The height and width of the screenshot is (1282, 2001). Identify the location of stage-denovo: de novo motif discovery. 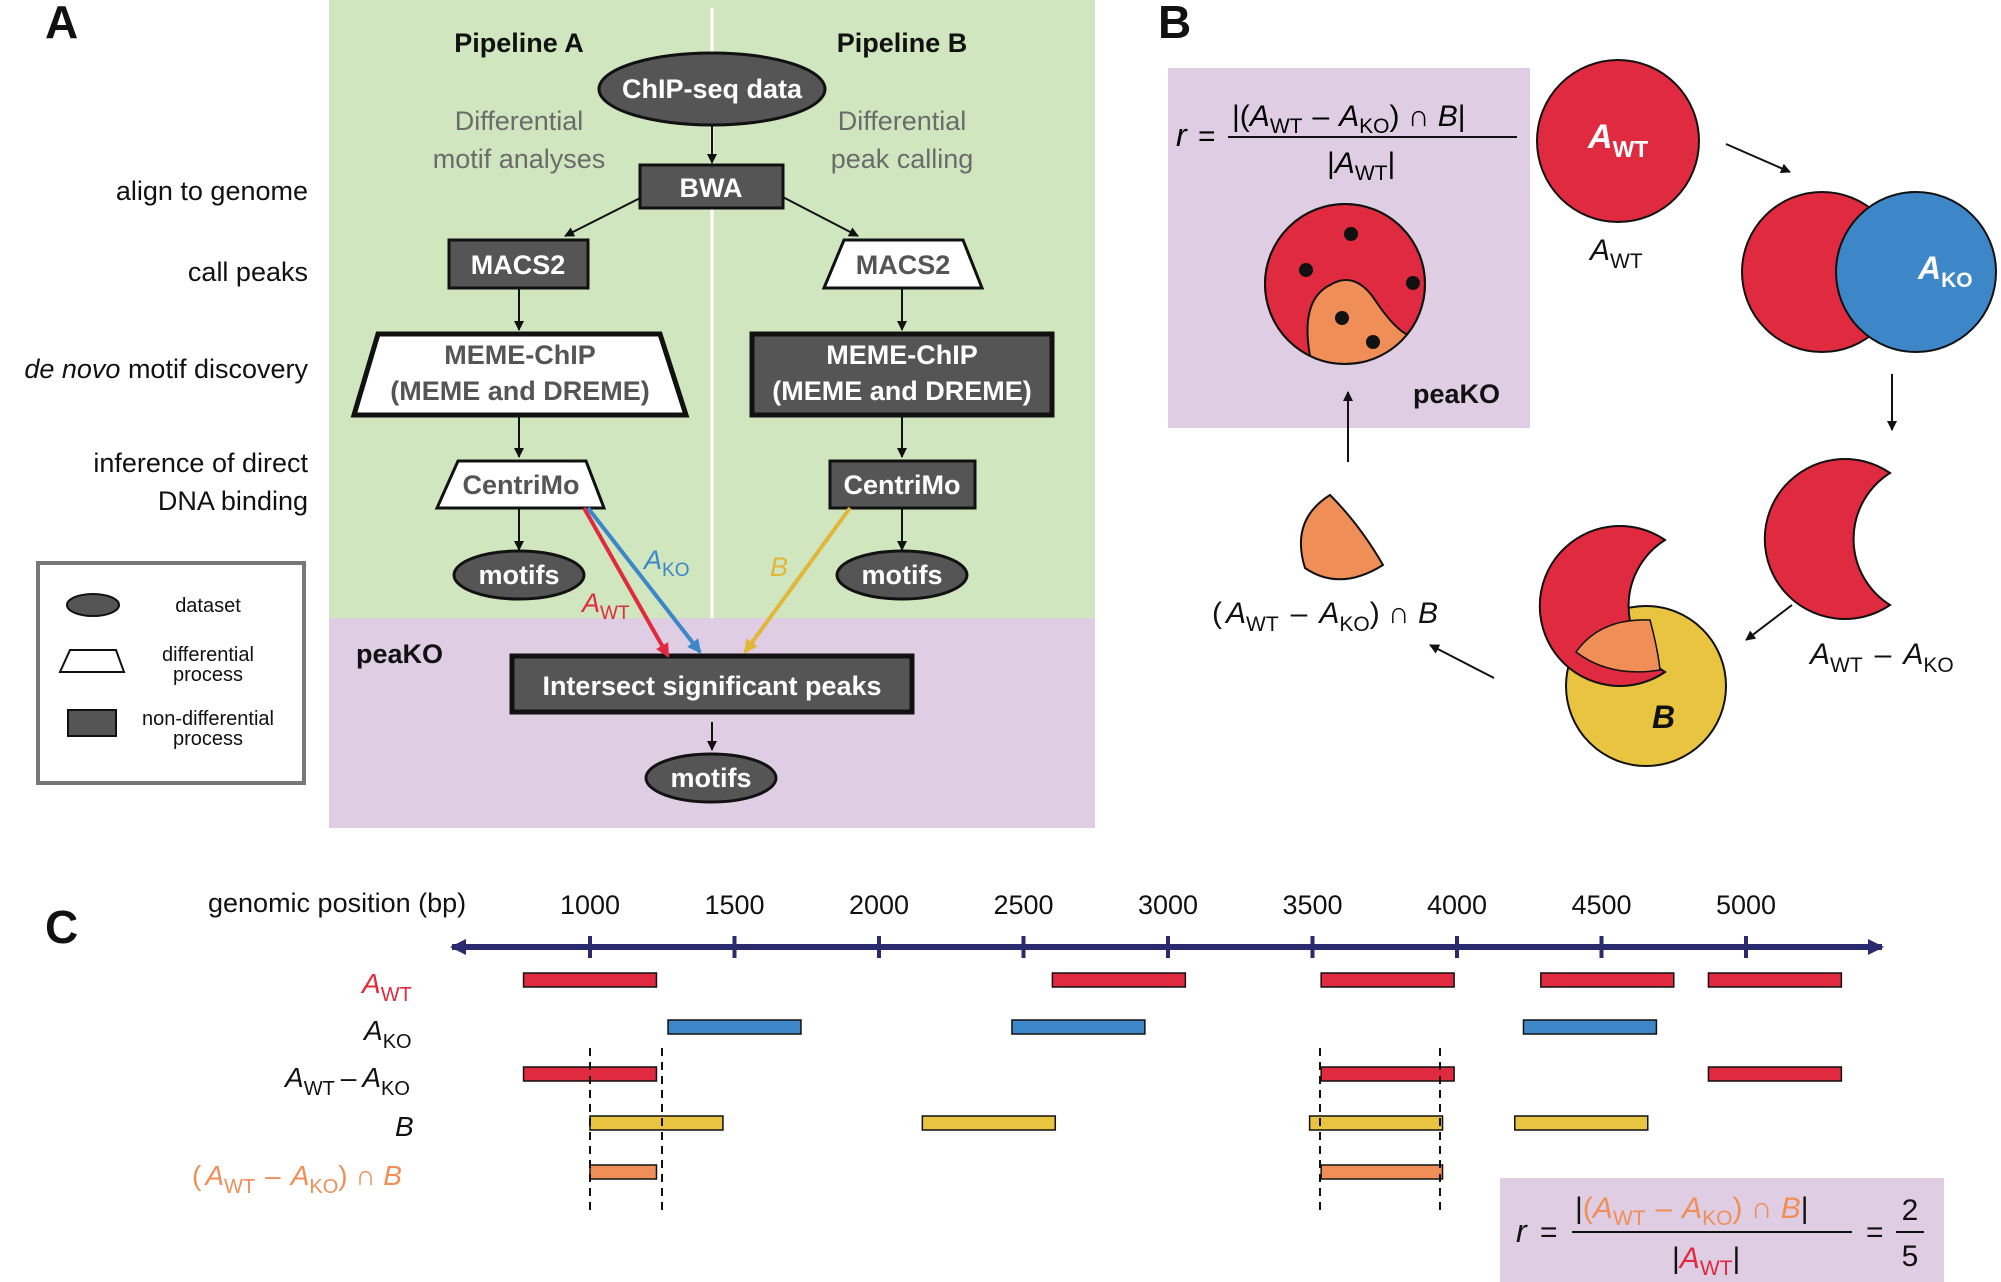
(166, 369).